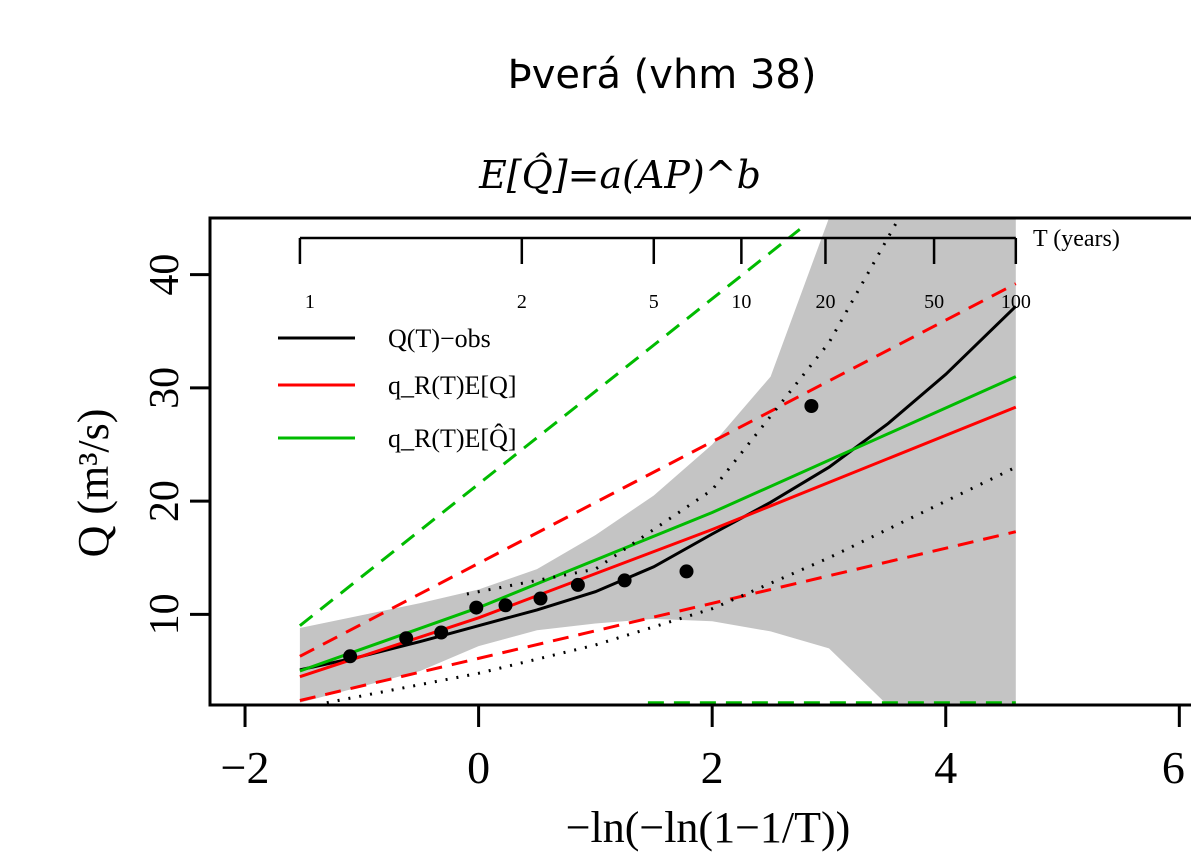 Image resolution: width=1191 pixels, height=855 pixels. I want to click on legend-label: q_R(T)E[Q], so click(452, 385).